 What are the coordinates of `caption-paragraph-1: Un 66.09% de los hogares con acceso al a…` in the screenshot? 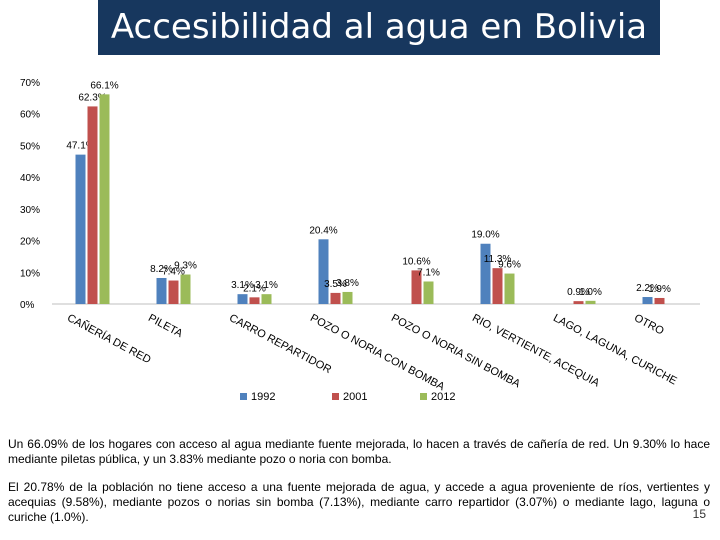 It's located at (359, 451).